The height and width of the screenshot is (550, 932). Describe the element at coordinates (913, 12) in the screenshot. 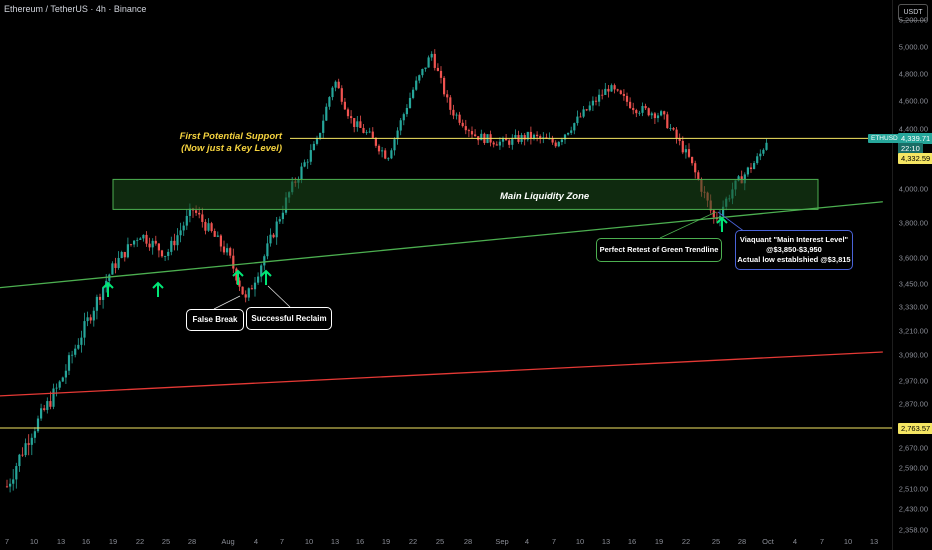

I see `currency-button: USDT` at that location.